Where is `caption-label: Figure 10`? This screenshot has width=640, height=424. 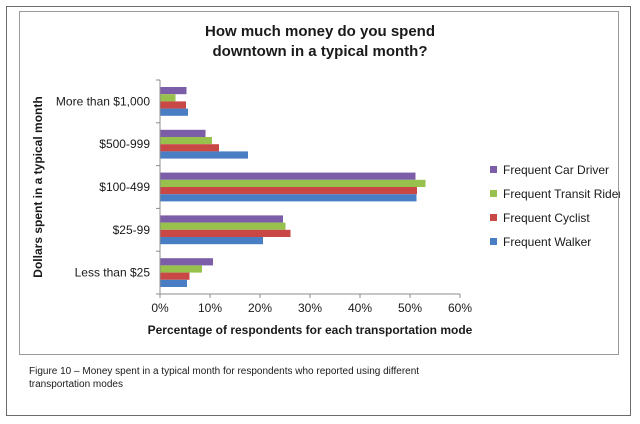 caption-label: Figure 10 is located at coordinates (50, 371).